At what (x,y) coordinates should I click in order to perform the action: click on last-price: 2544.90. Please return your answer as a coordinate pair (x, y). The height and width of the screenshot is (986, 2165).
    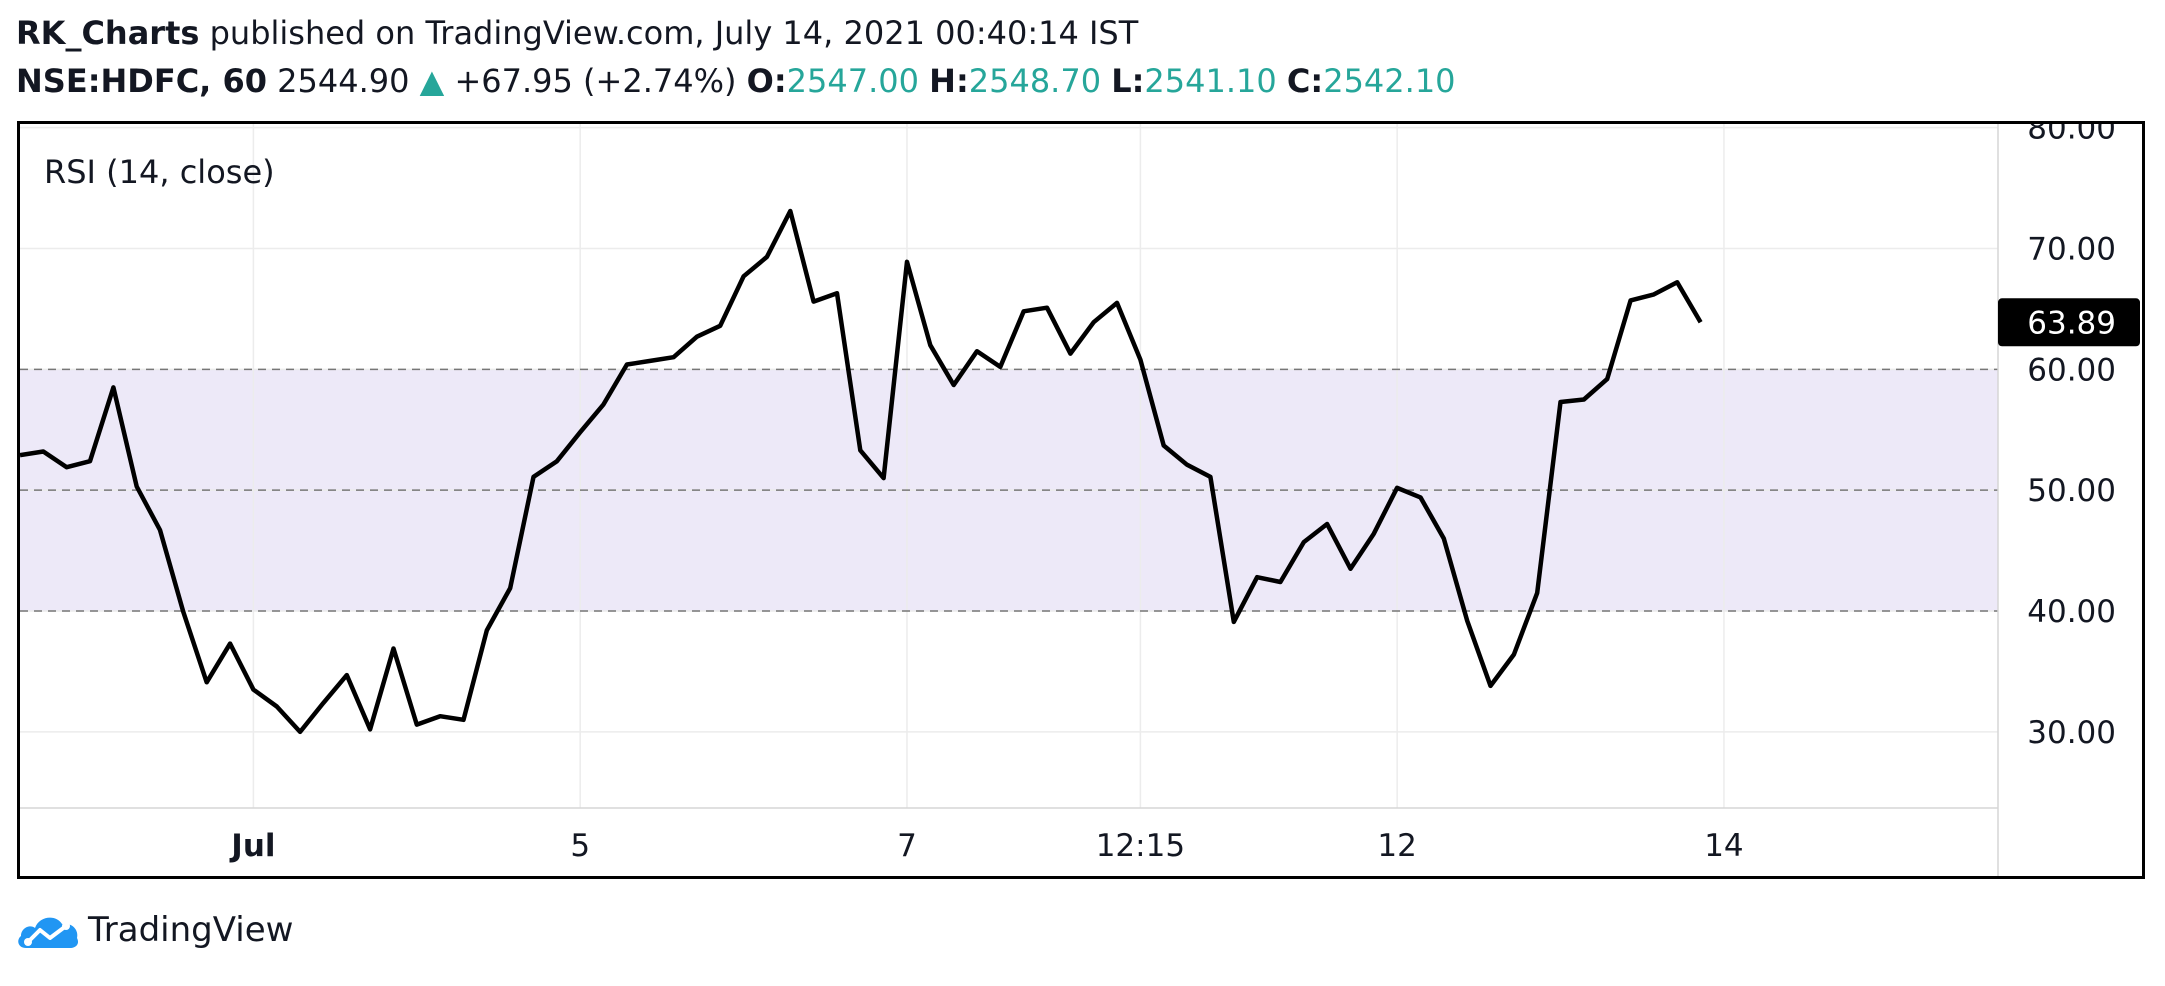
    Looking at the image, I should click on (343, 81).